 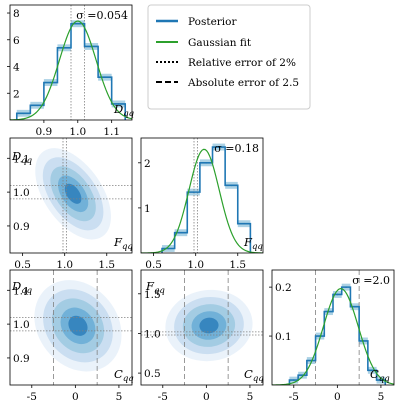 I want to click on hist-c-qq-ytick-label: 0.1, so click(x=283, y=337).